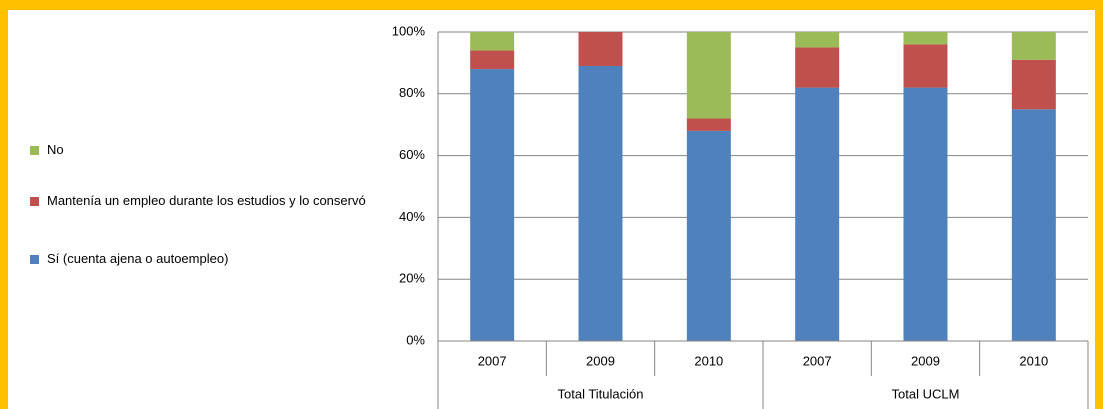  What do you see at coordinates (412, 154) in the screenshot?
I see `y-tick-label: 60%` at bounding box center [412, 154].